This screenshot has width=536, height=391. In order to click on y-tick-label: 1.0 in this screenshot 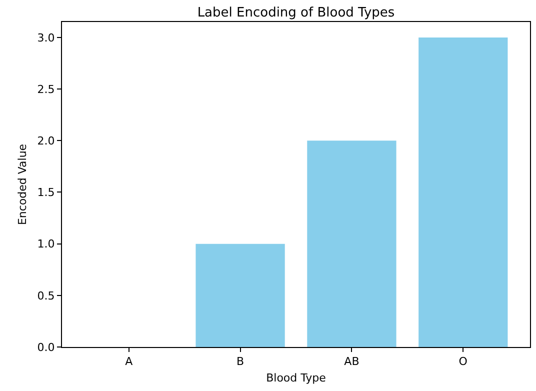, I will do `click(46, 244)`.